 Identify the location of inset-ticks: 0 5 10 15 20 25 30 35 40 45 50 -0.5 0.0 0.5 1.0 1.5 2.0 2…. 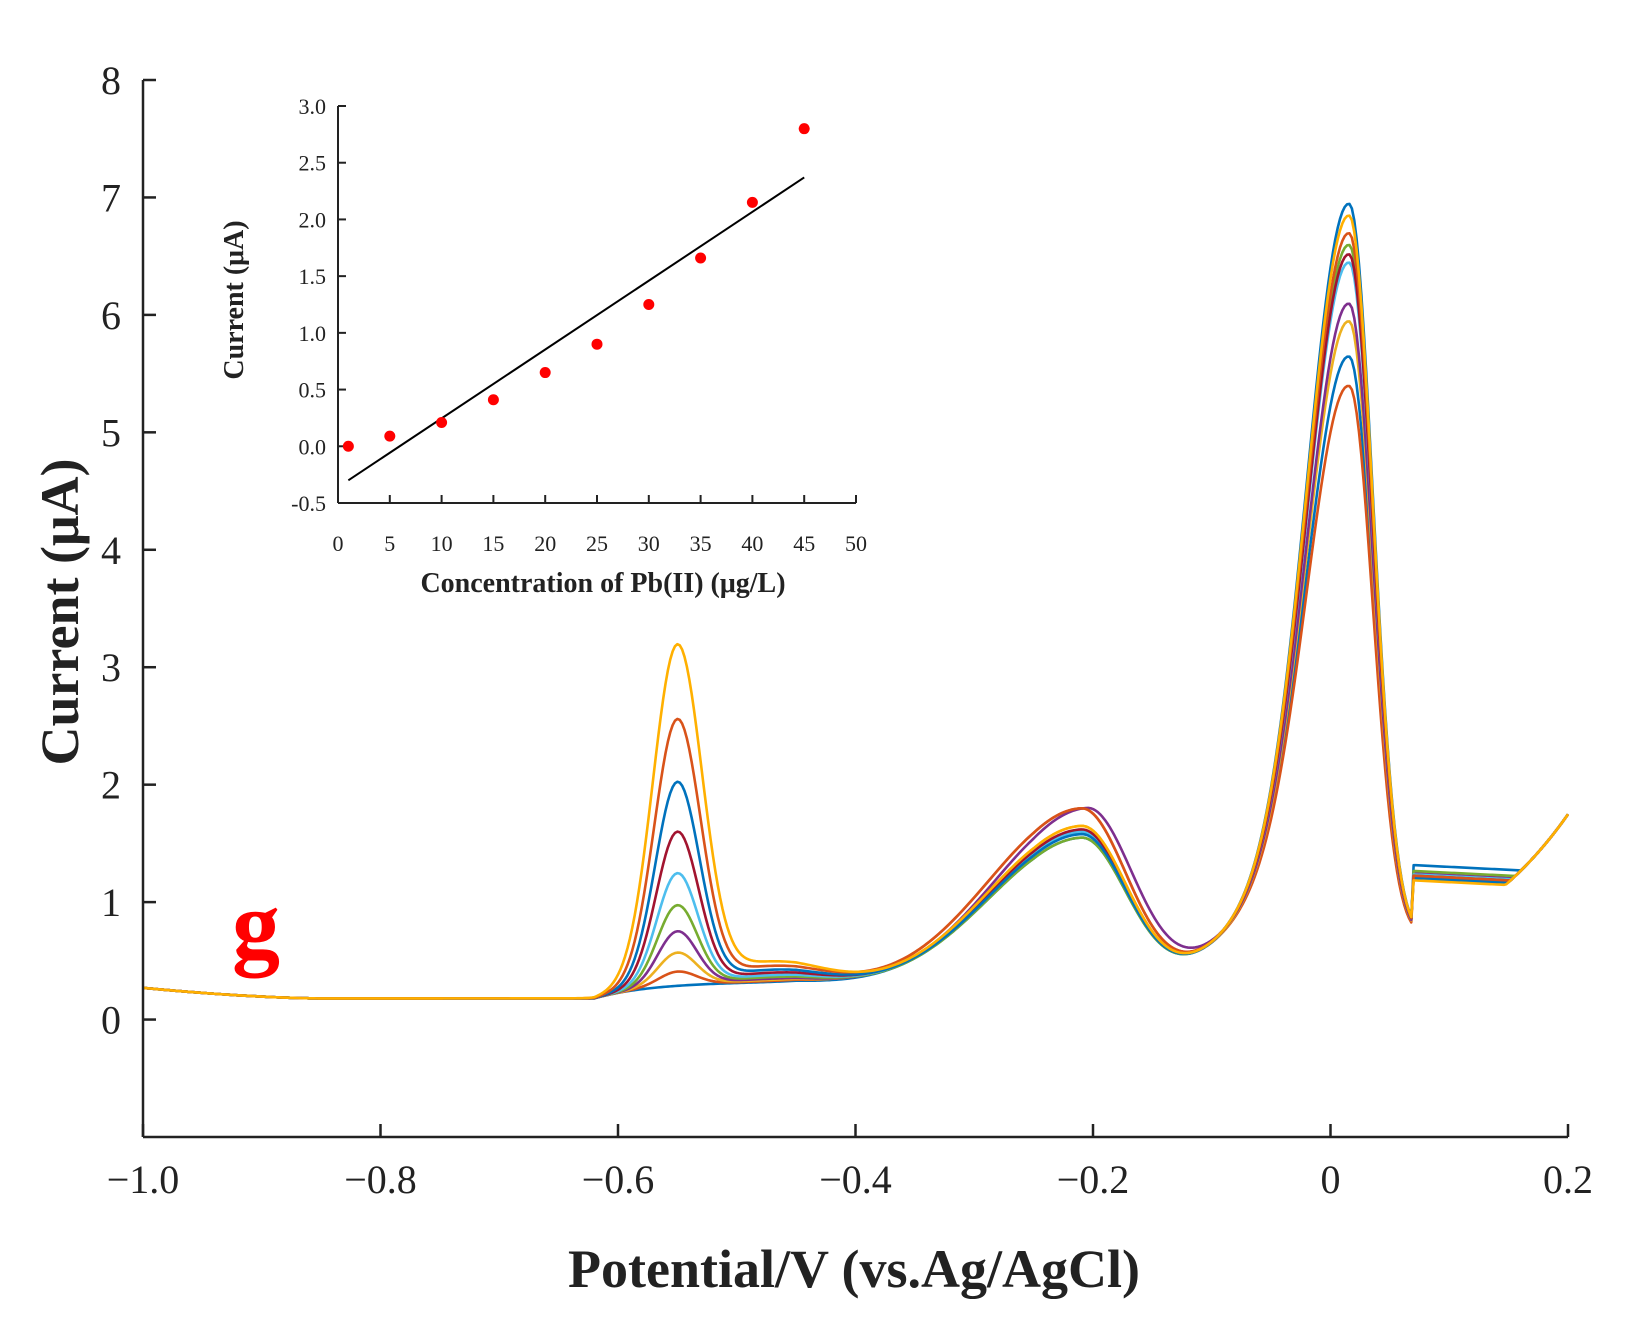
(579, 325).